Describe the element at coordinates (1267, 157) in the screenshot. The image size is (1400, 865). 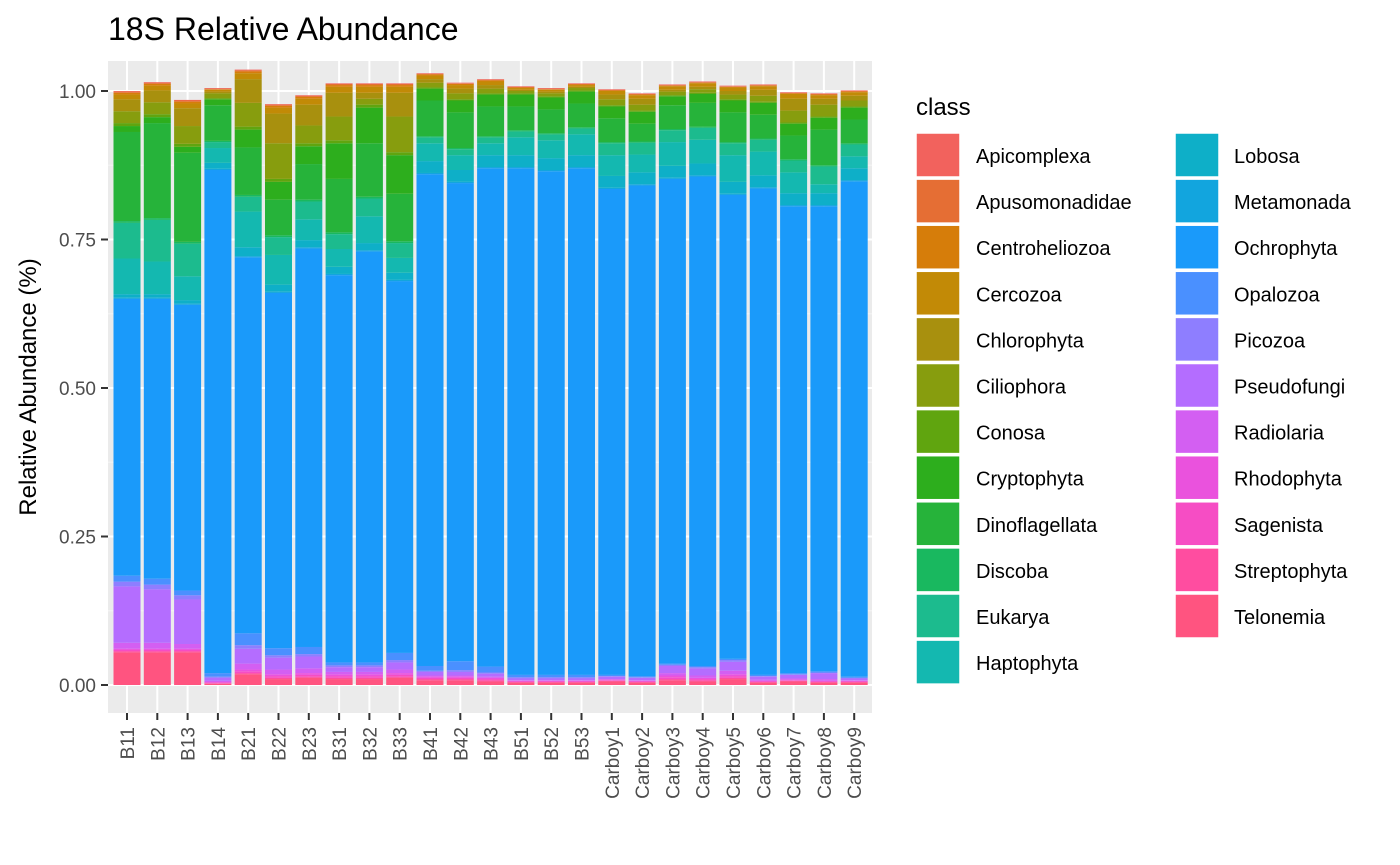
I see `legend-label: Lobosa` at that location.